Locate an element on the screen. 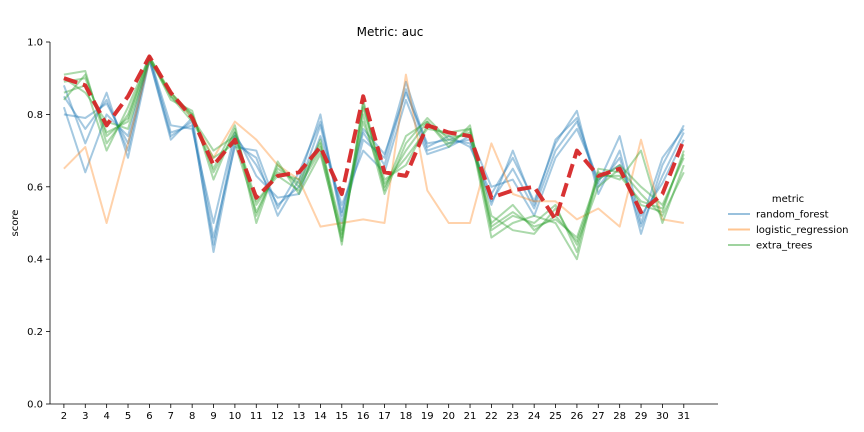 This screenshot has width=864, height=432. y-tick-label: 0.4 is located at coordinates (35, 260).